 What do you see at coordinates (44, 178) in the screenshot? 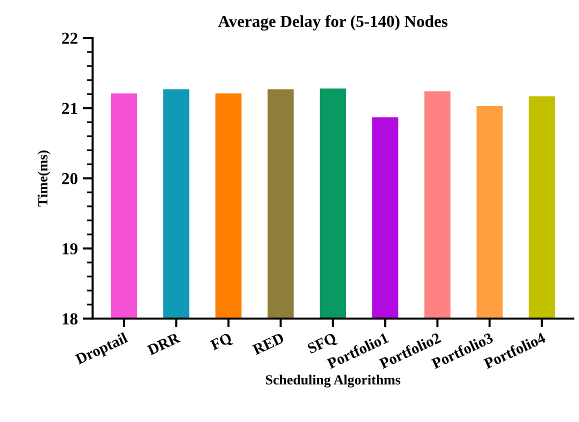
I see `y-axis-title: Time(ms)` at bounding box center [44, 178].